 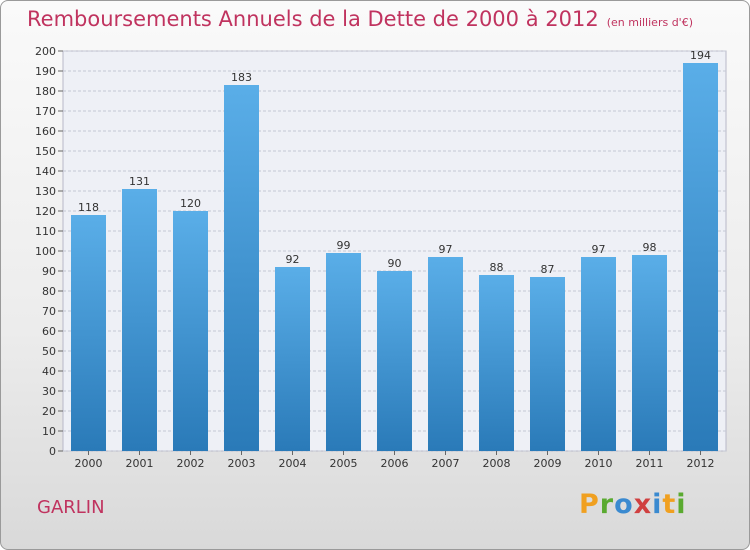 What do you see at coordinates (669, 504) in the screenshot?
I see `logo-letter: t` at bounding box center [669, 504].